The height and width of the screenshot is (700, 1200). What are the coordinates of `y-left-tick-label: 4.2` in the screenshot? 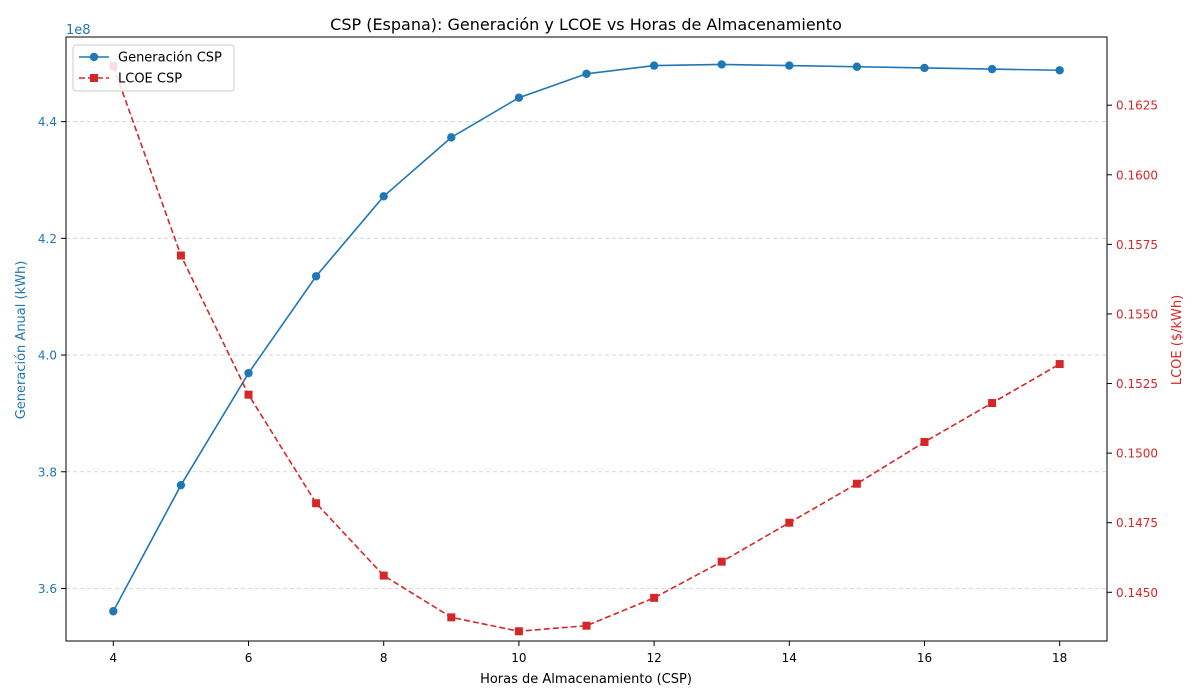 It's located at (47, 239).